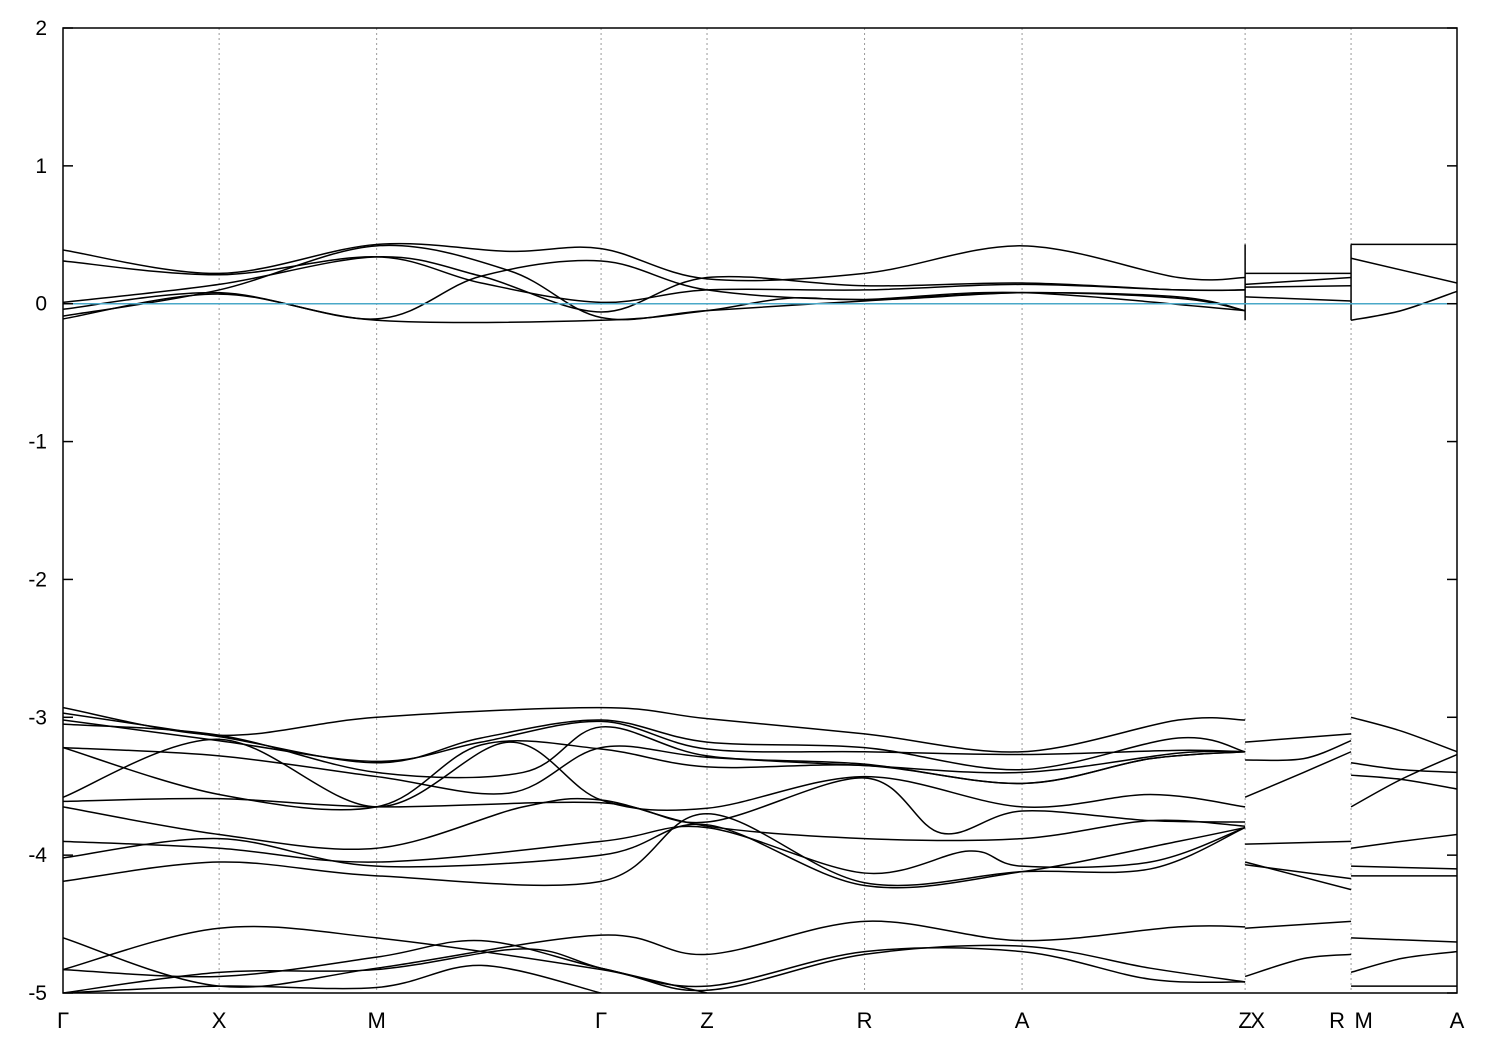 Image resolution: width=1500 pixels, height=1050 pixels. Describe the element at coordinates (41, 28) in the screenshot. I see `y-tick-label: 2` at that location.